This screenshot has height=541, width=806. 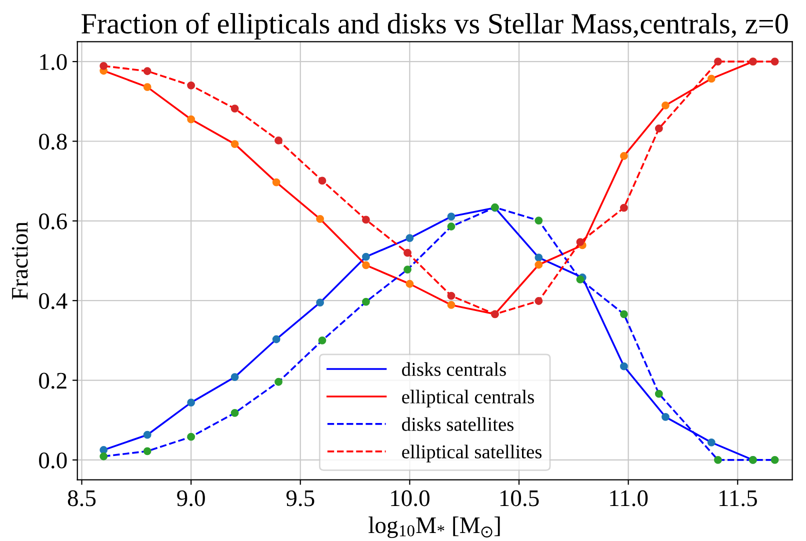 What do you see at coordinates (53, 62) in the screenshot?
I see `y-tick-label: 1.0` at bounding box center [53, 62].